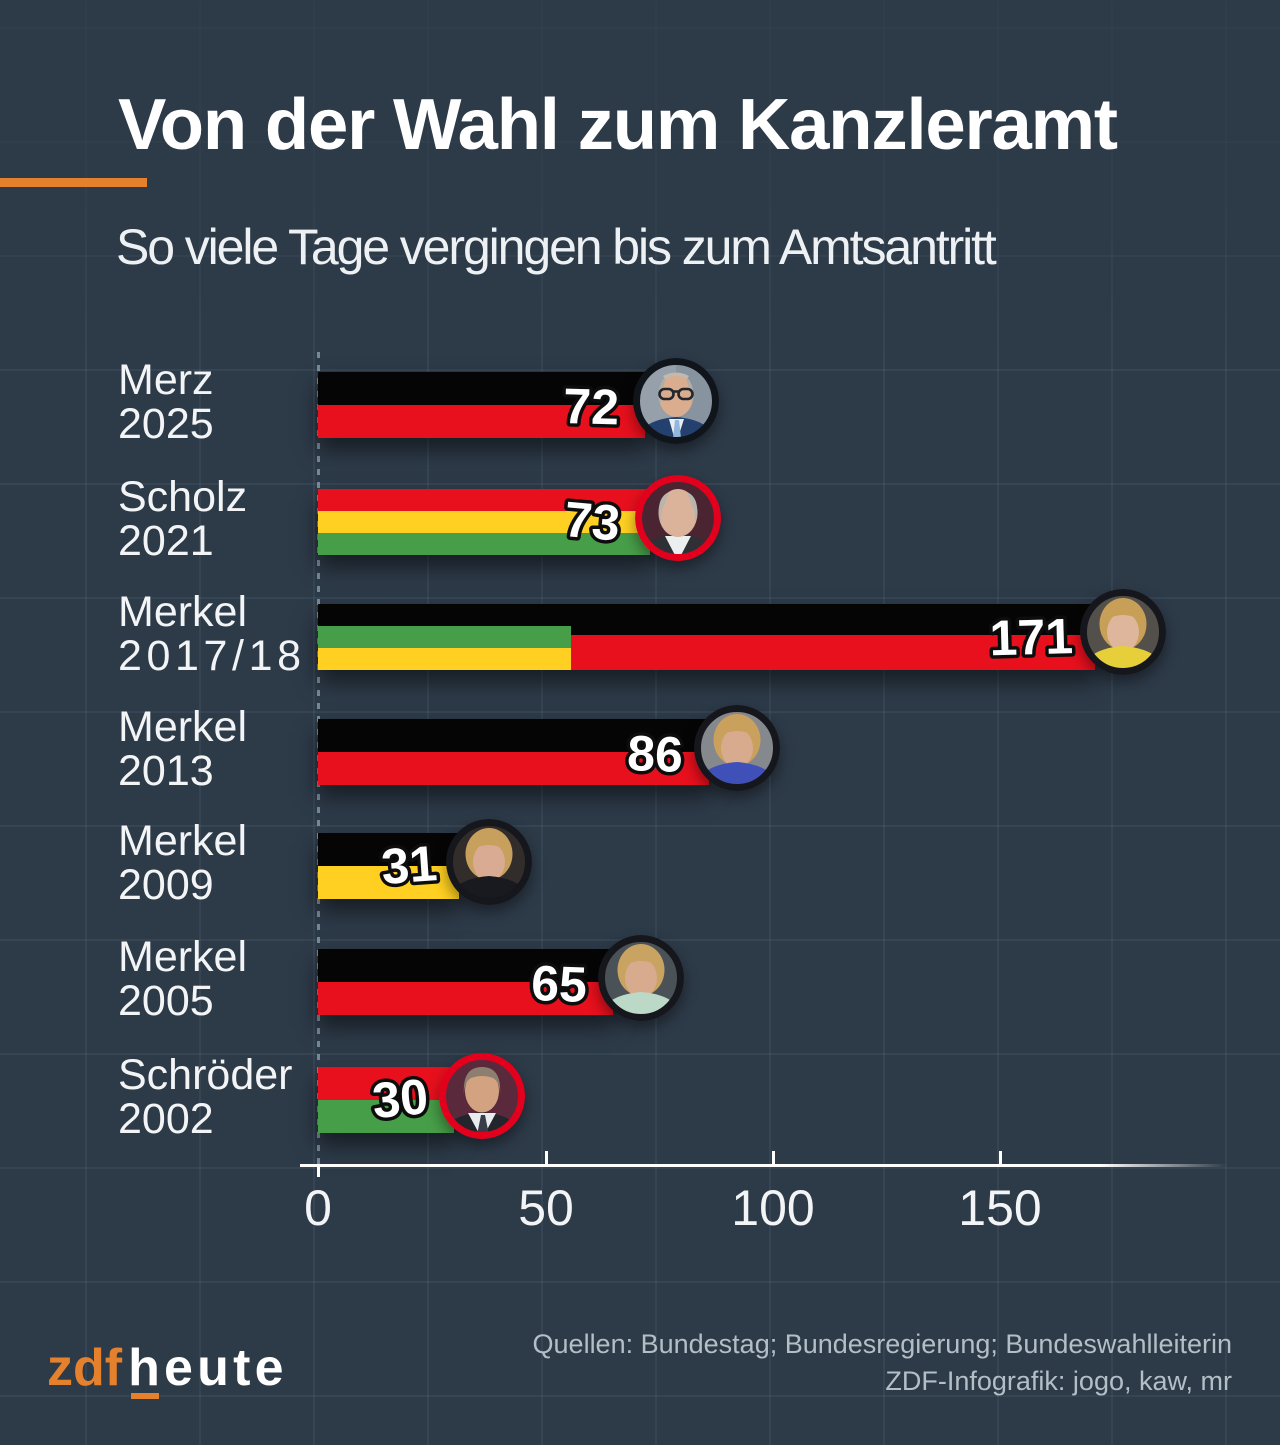 The height and width of the screenshot is (1445, 1280). Describe the element at coordinates (1031, 637) in the screenshot. I see `svg-text: 171` at that location.